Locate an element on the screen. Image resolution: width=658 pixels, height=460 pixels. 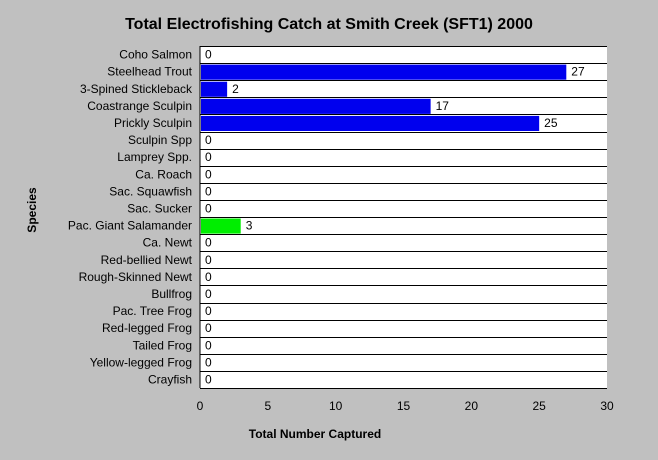
category-label: Coastrange Sculpin is located at coordinates (139, 106).